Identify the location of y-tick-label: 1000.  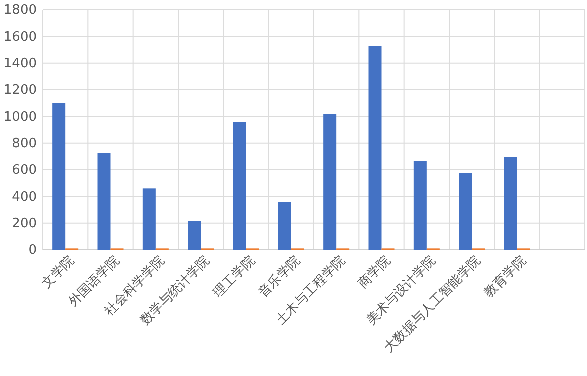
(20, 117).